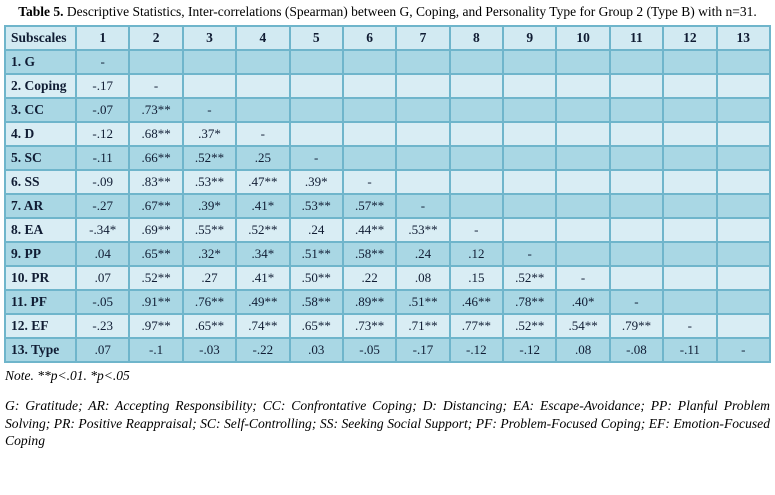 The height and width of the screenshot is (495, 775). Describe the element at coordinates (40, 158) in the screenshot. I see `row-label: 5. SC` at that location.